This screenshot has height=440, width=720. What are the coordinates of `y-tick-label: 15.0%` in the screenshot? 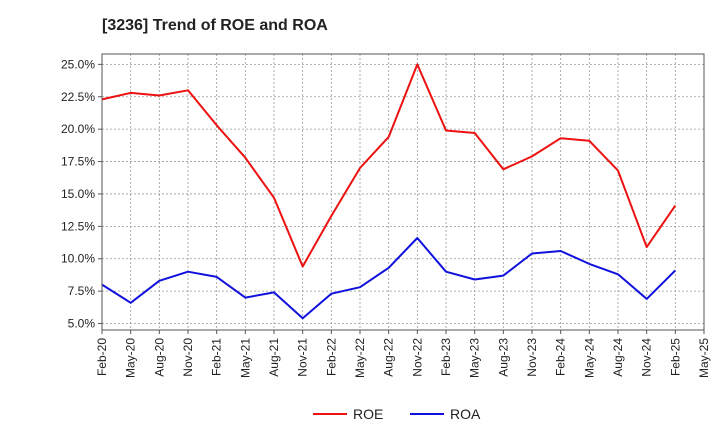 It's located at (78, 194).